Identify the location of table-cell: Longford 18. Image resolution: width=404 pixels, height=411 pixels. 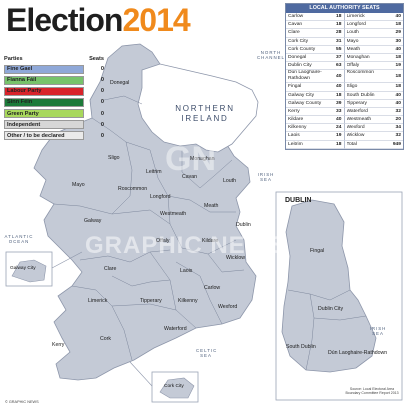
(373, 25).